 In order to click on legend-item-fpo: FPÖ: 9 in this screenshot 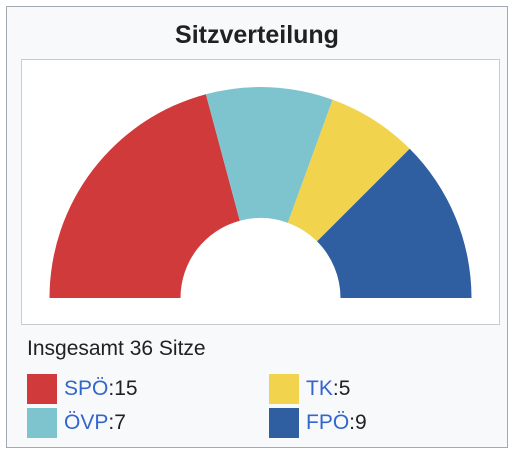, I will do `click(318, 423)`.